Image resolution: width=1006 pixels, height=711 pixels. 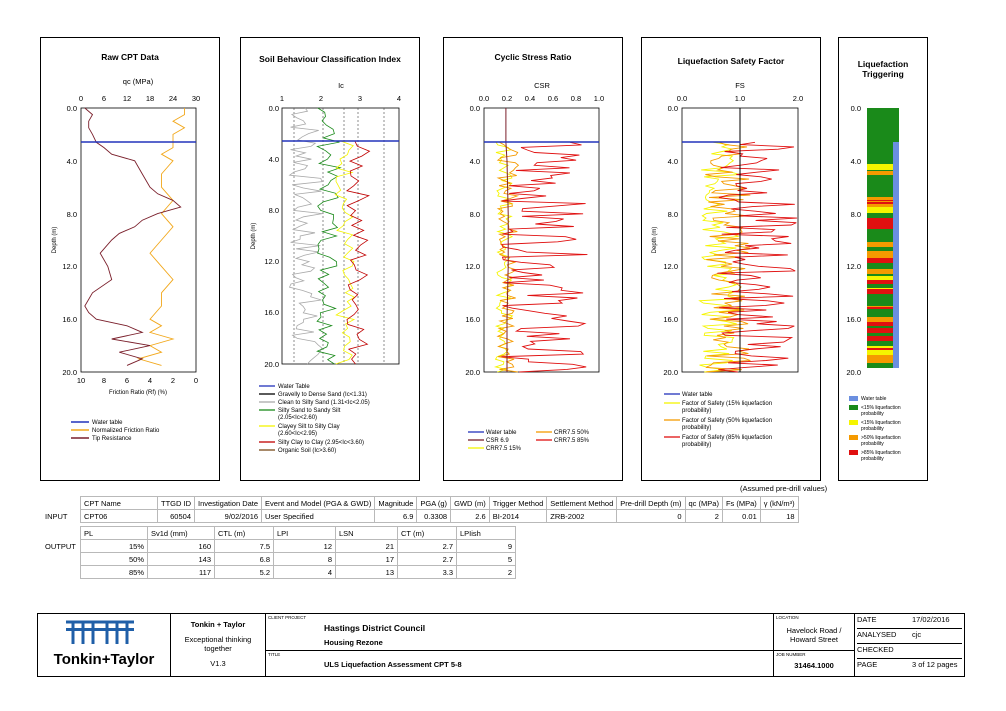 What do you see at coordinates (119, 516) in the screenshot?
I see `input-value: CPT06` at bounding box center [119, 516].